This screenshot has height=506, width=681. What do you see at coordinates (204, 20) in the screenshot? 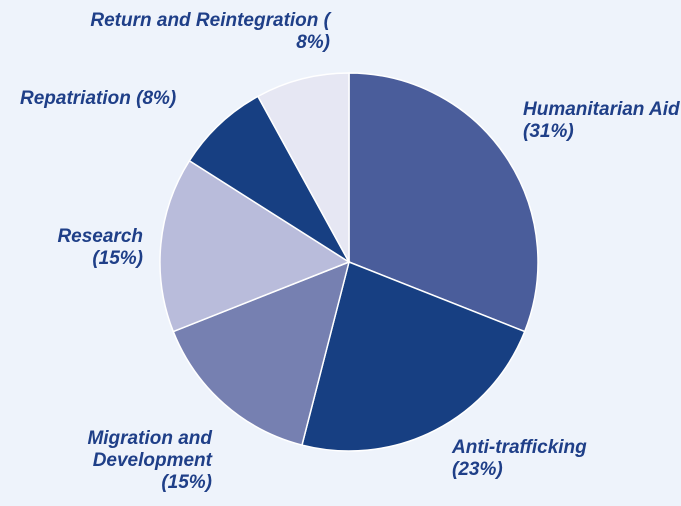
I see `category-name: Return and Reintegration` at bounding box center [204, 20].